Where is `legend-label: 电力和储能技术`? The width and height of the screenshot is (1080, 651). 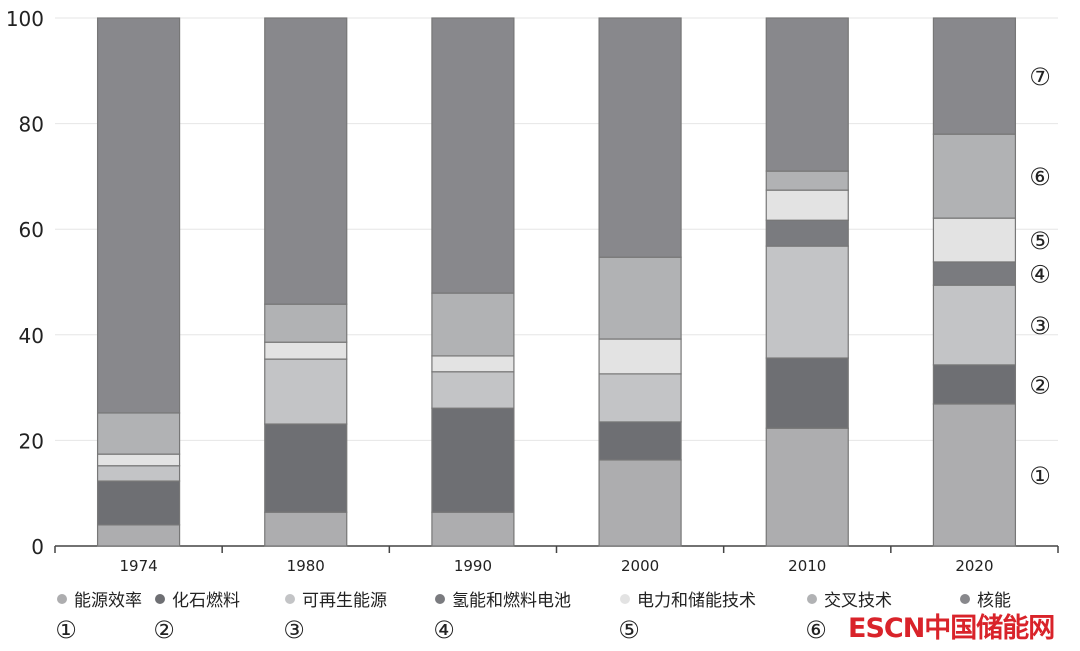 legend-label: 电力和储能技术 is located at coordinates (696, 601).